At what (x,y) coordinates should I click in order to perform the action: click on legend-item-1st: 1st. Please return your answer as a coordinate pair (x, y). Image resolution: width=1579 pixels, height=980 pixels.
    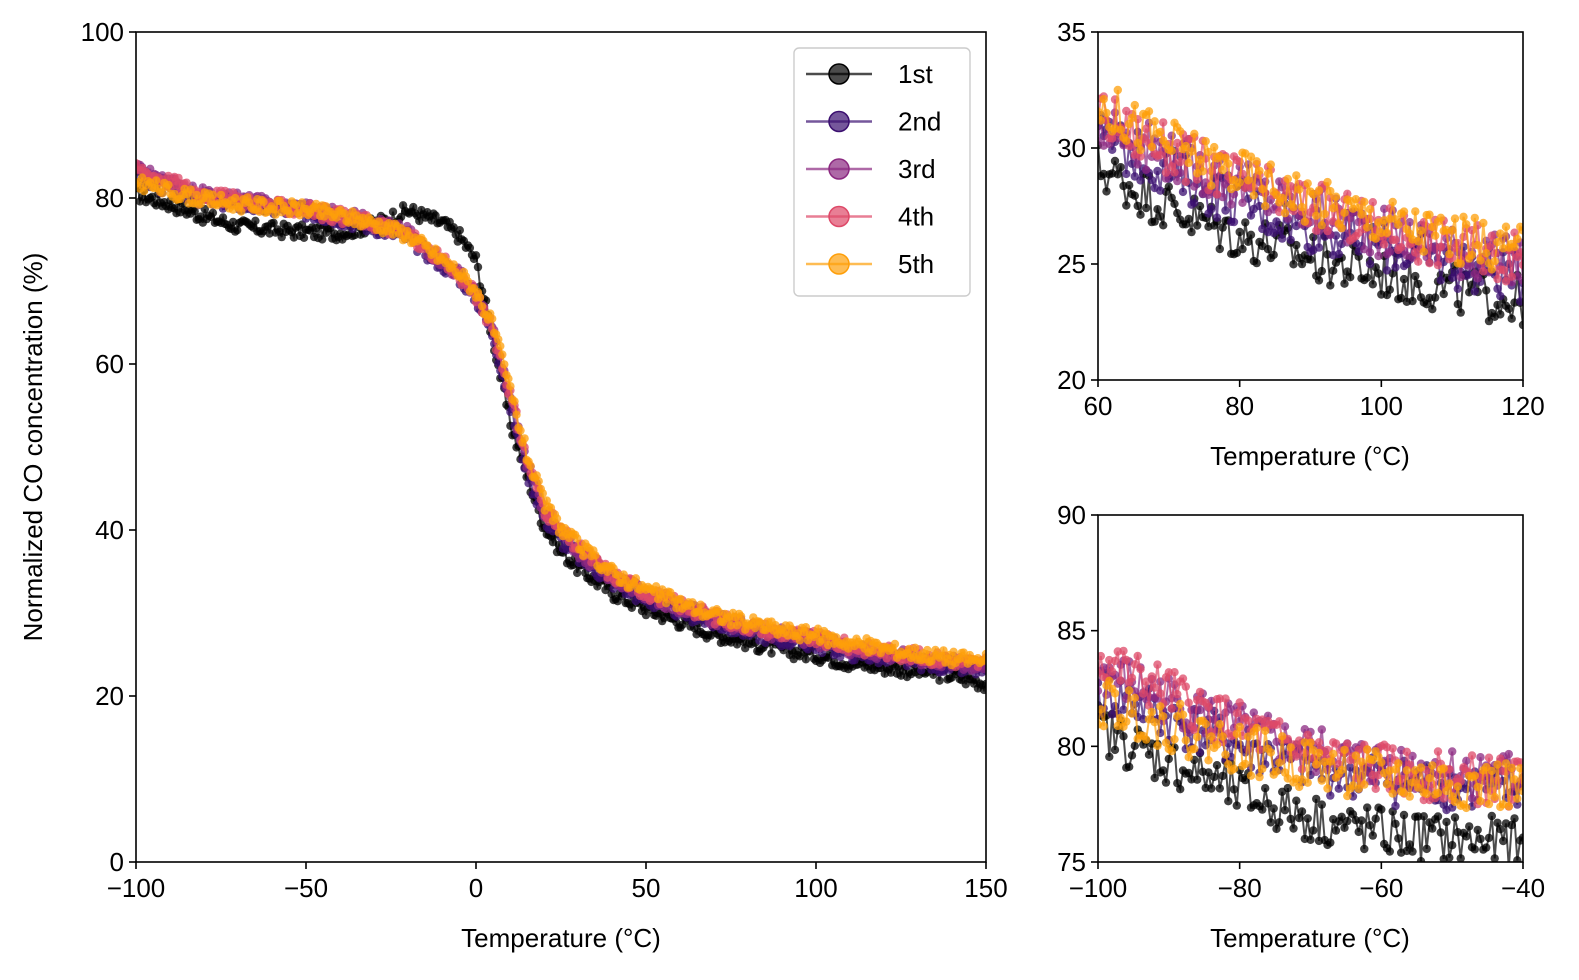
    Looking at the image, I should click on (869, 74).